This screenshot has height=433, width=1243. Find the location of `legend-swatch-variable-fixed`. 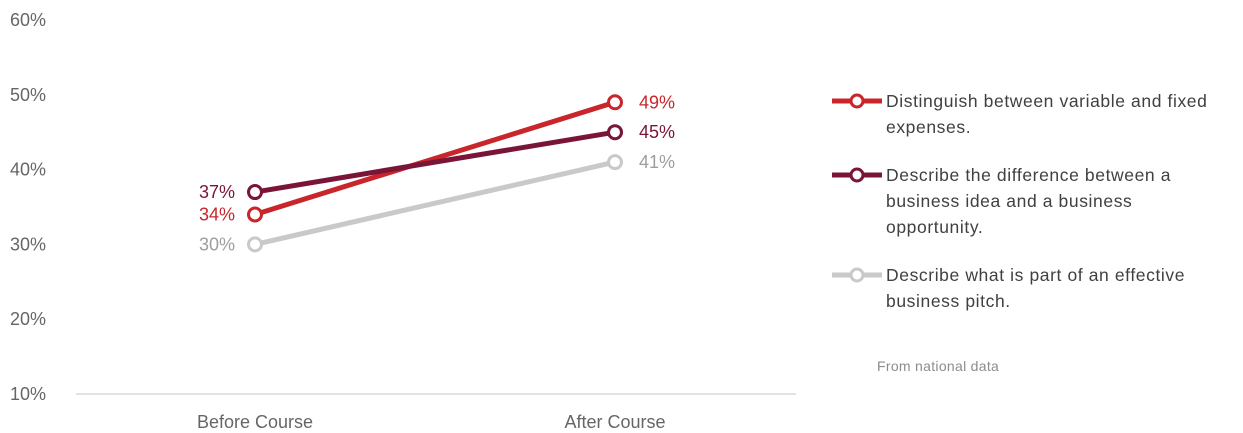

legend-swatch-variable-fixed is located at coordinates (857, 101).